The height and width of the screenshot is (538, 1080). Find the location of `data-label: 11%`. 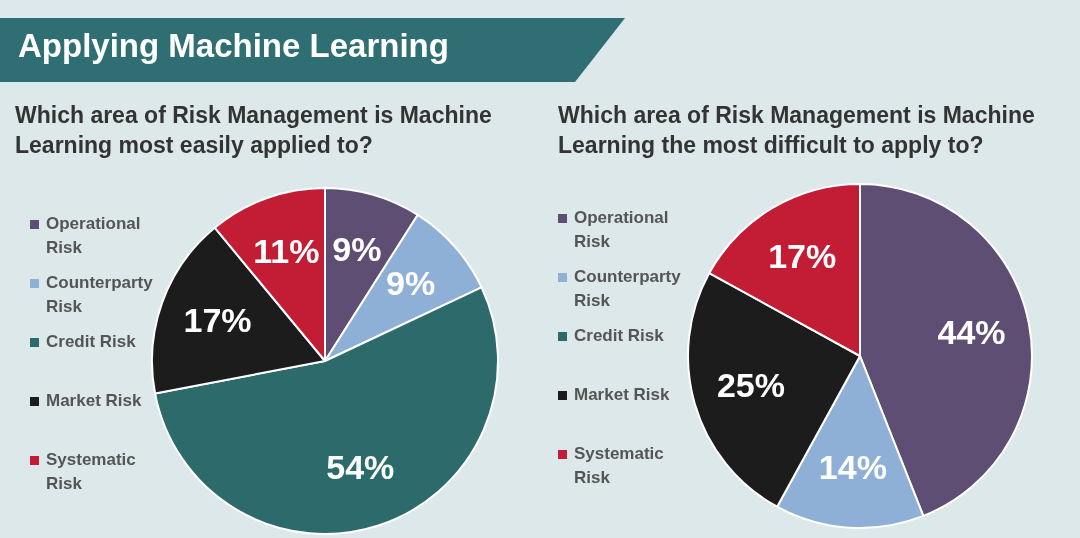

data-label: 11% is located at coordinates (286, 250).